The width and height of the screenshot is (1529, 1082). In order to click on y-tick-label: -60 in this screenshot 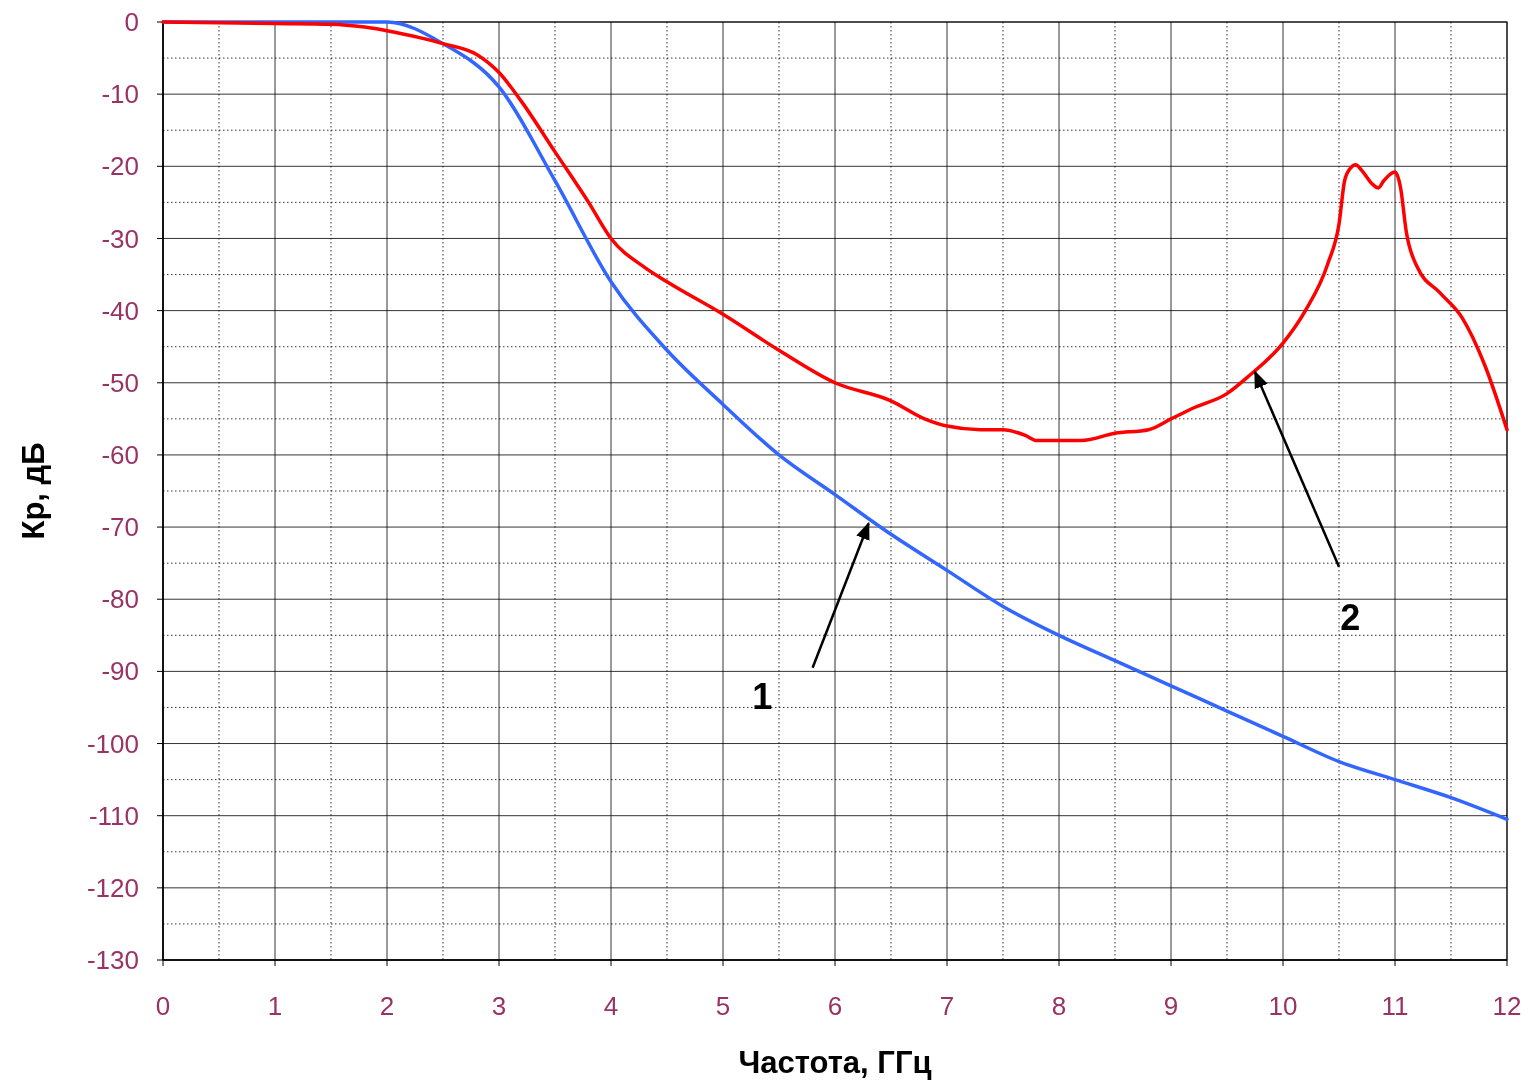, I will do `click(120, 455)`.